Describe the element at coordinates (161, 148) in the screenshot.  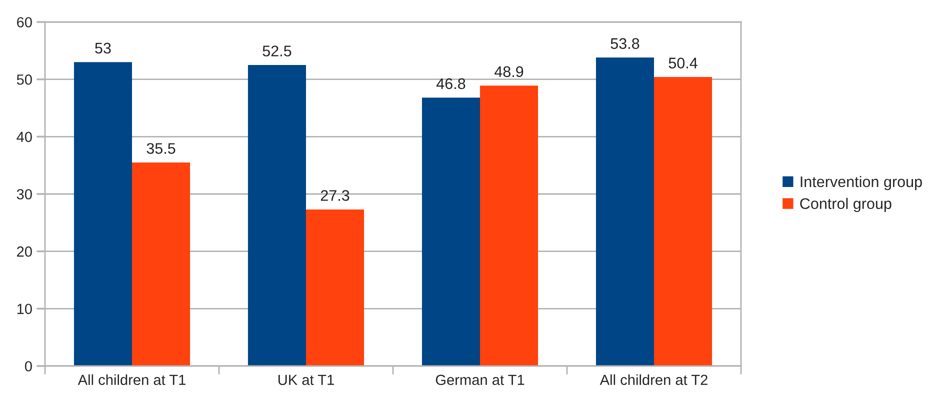
I see `data-label: 35.5` at that location.